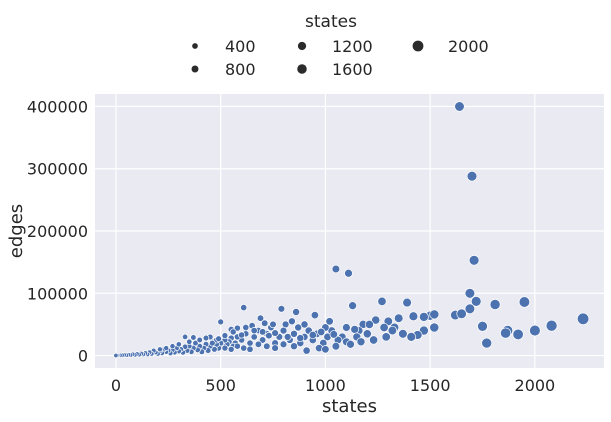 This screenshot has width=611, height=422. What do you see at coordinates (57, 106) in the screenshot?
I see `y-tick-label: 400000` at bounding box center [57, 106].